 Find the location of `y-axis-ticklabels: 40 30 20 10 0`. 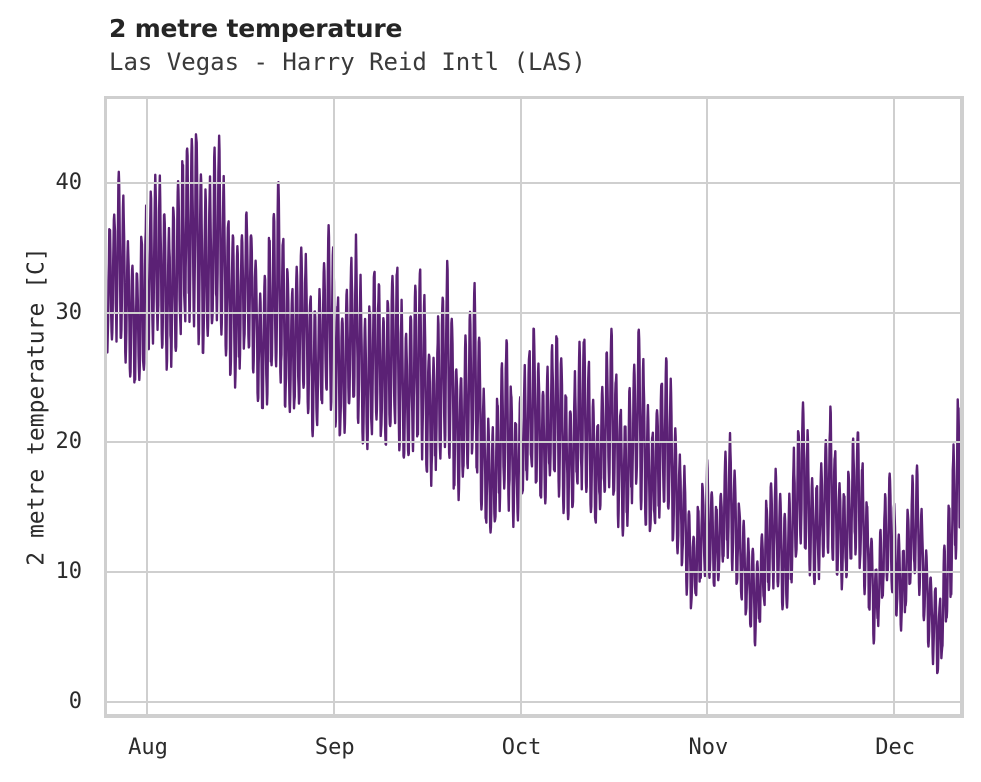

y-axis-ticklabels: 40 30 20 10 0 is located at coordinates (48, 407).